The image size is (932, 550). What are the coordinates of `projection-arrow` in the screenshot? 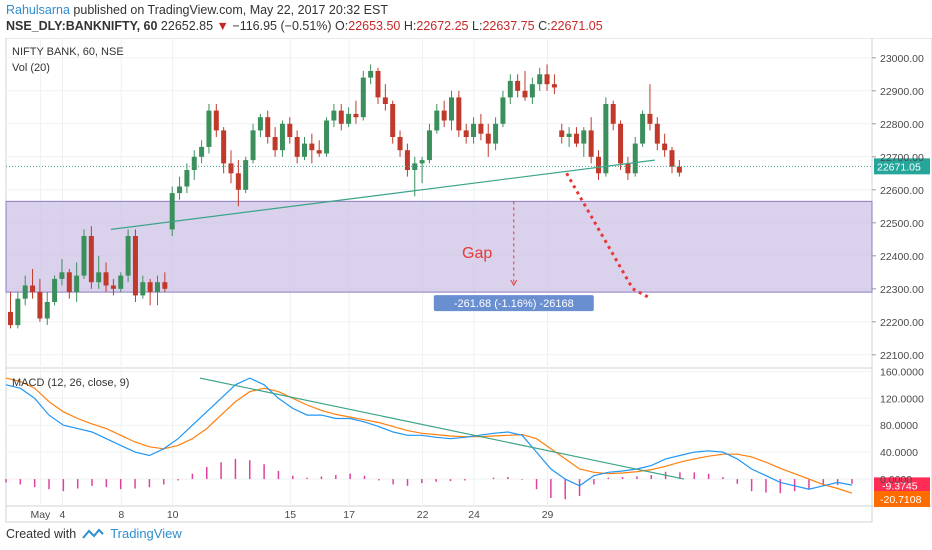 It's located at (640, 293).